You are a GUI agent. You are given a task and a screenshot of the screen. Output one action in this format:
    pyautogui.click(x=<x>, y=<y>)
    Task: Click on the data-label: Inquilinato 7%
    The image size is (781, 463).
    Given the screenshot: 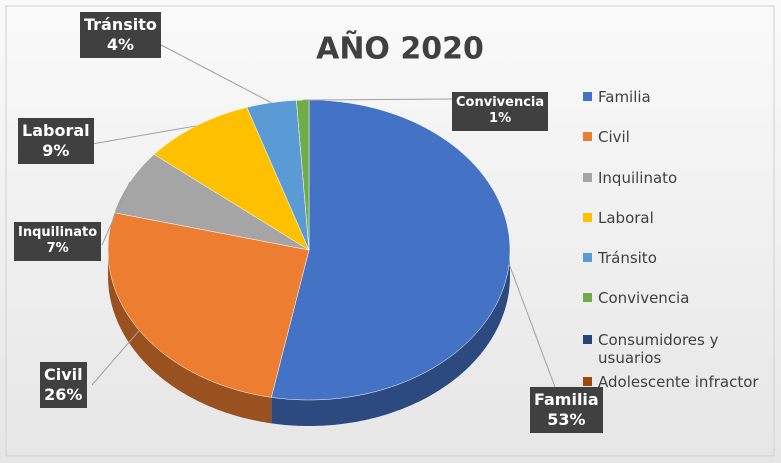 What is the action you would take?
    pyautogui.click(x=58, y=241)
    